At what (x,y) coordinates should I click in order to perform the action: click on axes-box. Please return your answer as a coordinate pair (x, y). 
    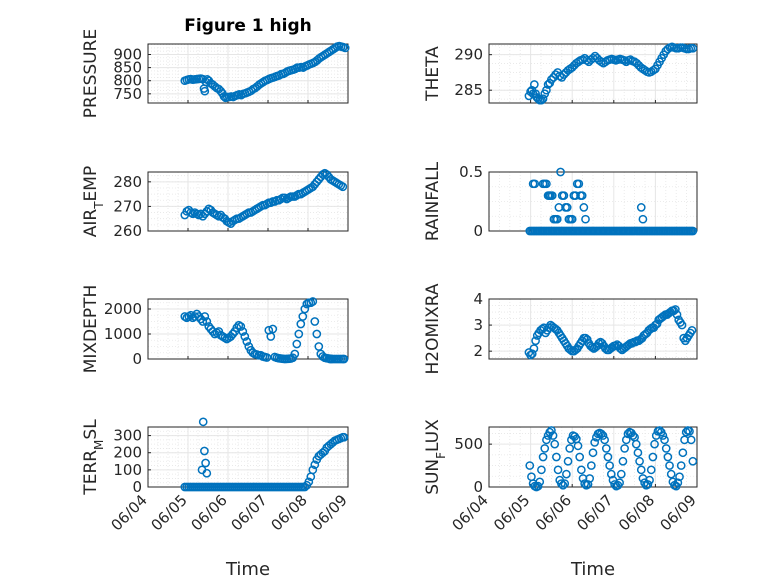
    Looking at the image, I should click on (593, 457).